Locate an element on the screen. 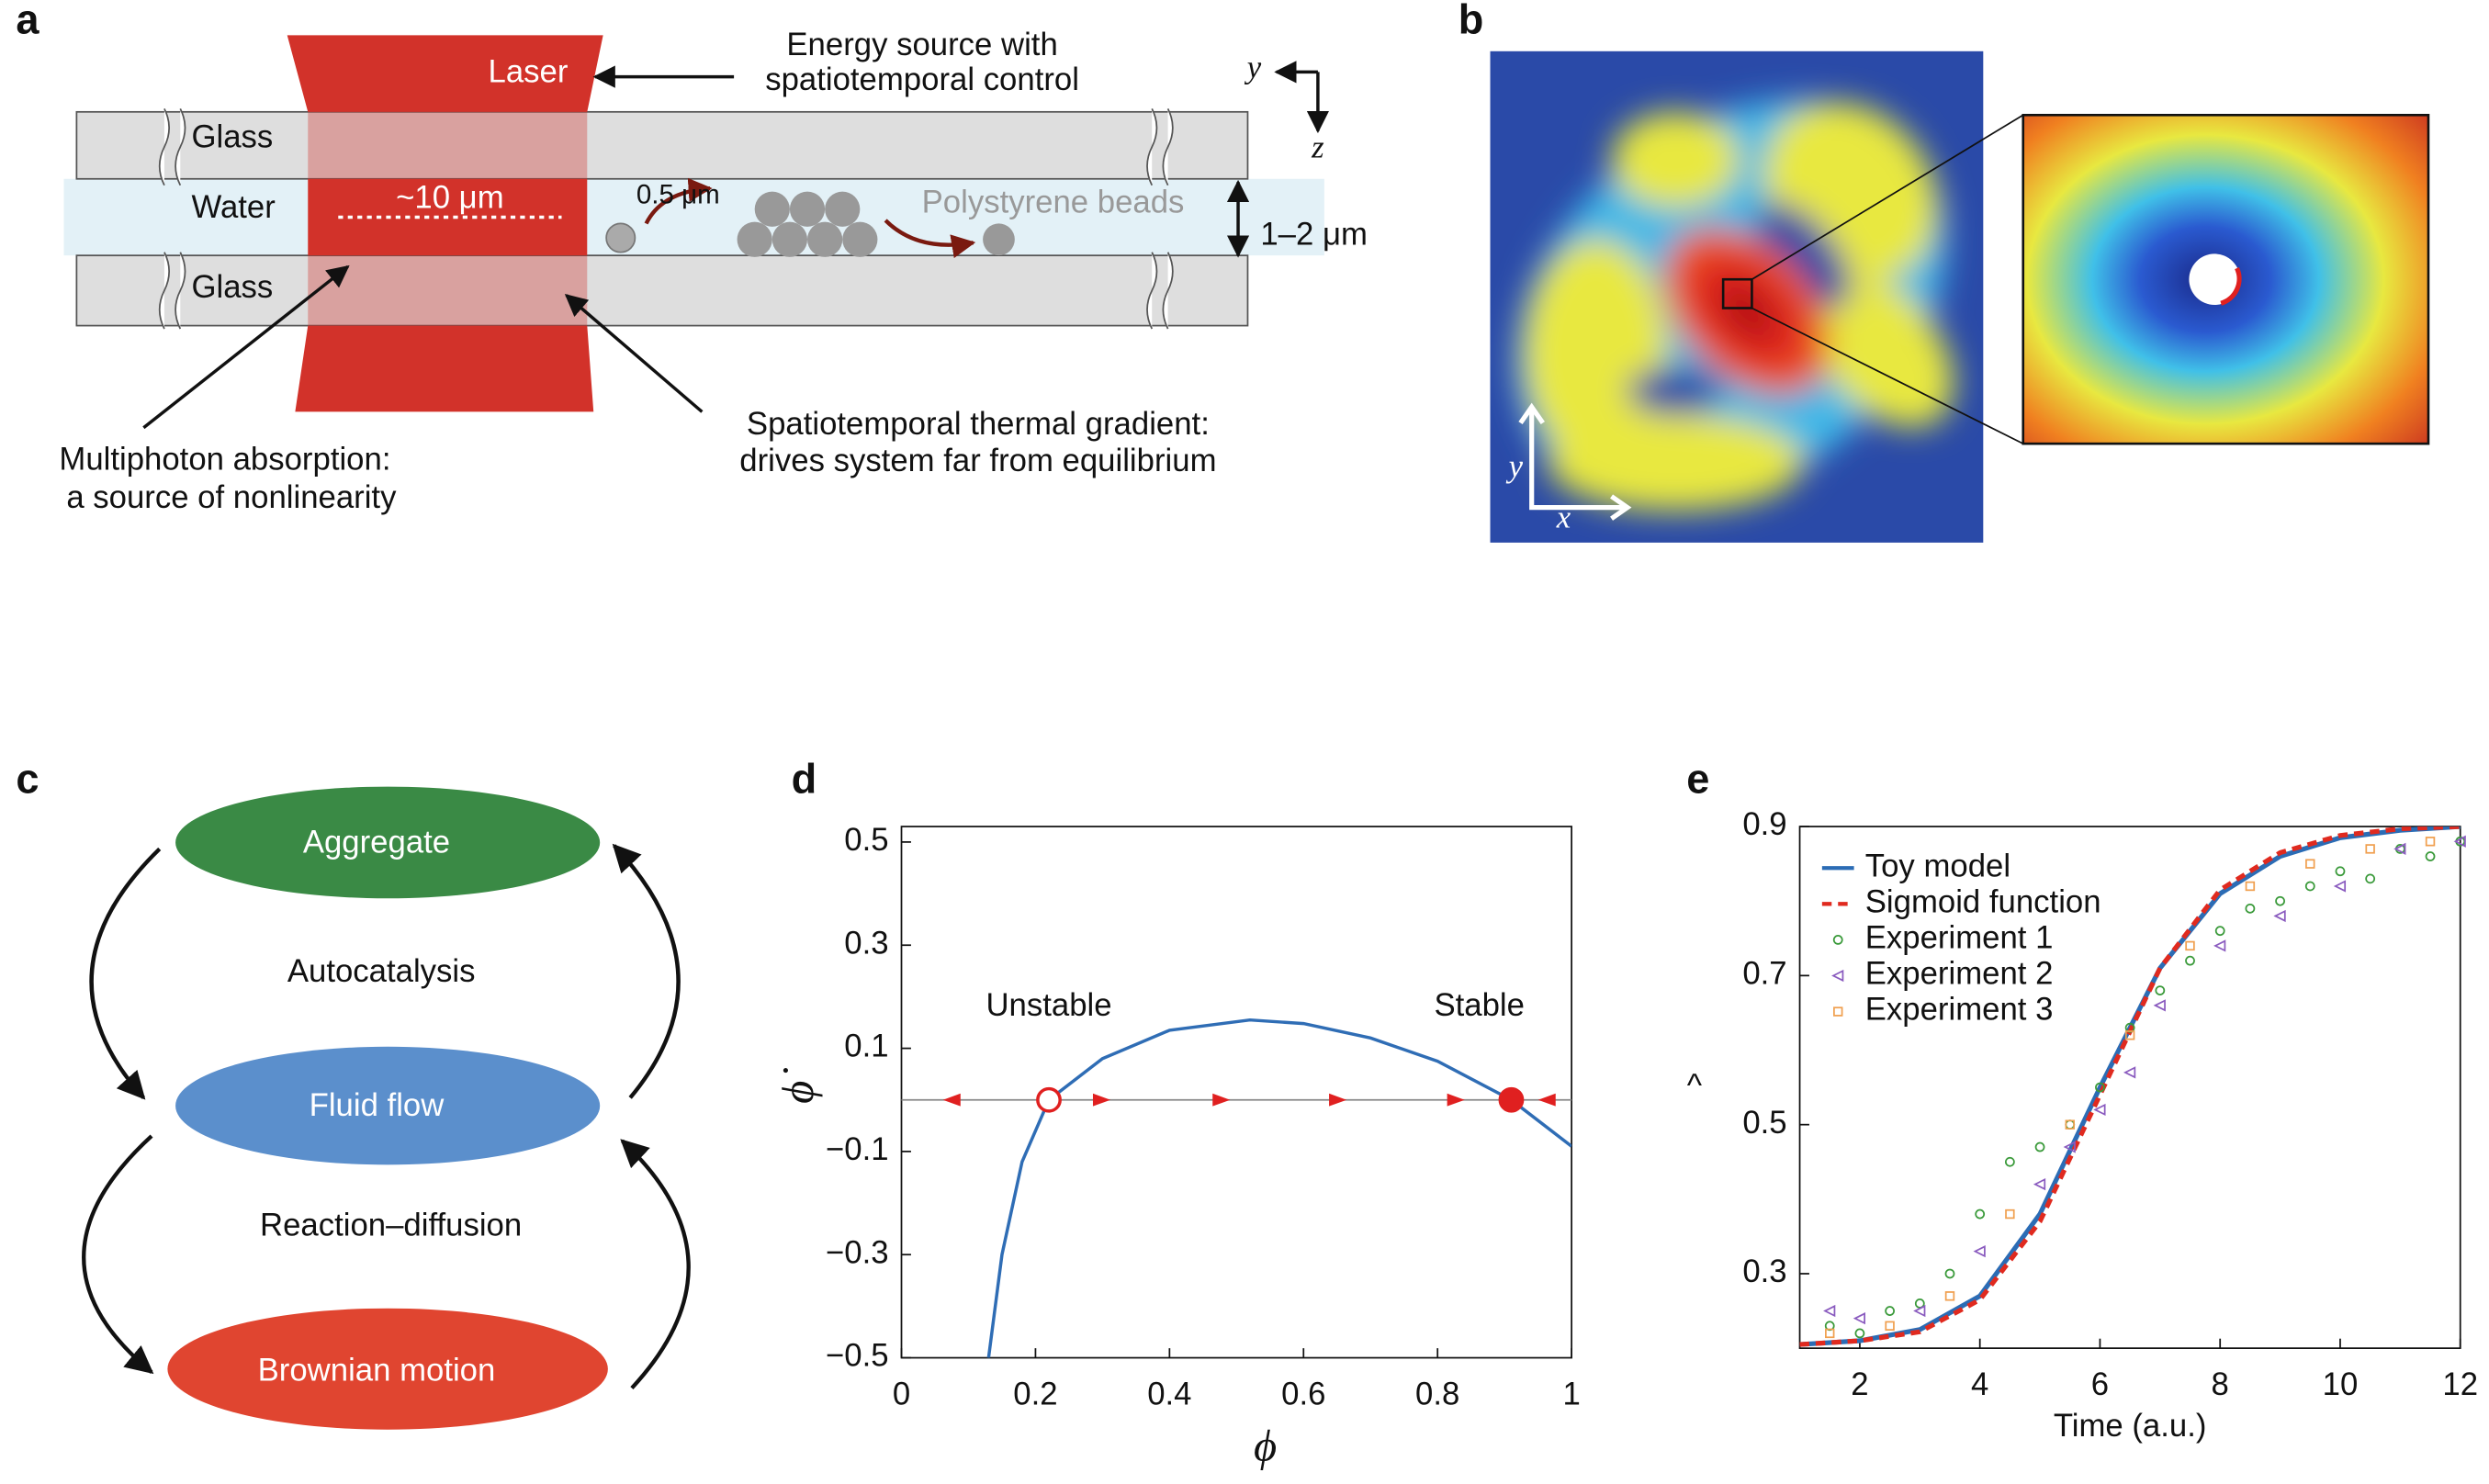 The width and height of the screenshot is (2489, 1484). legend-label: Toy model is located at coordinates (1937, 866).